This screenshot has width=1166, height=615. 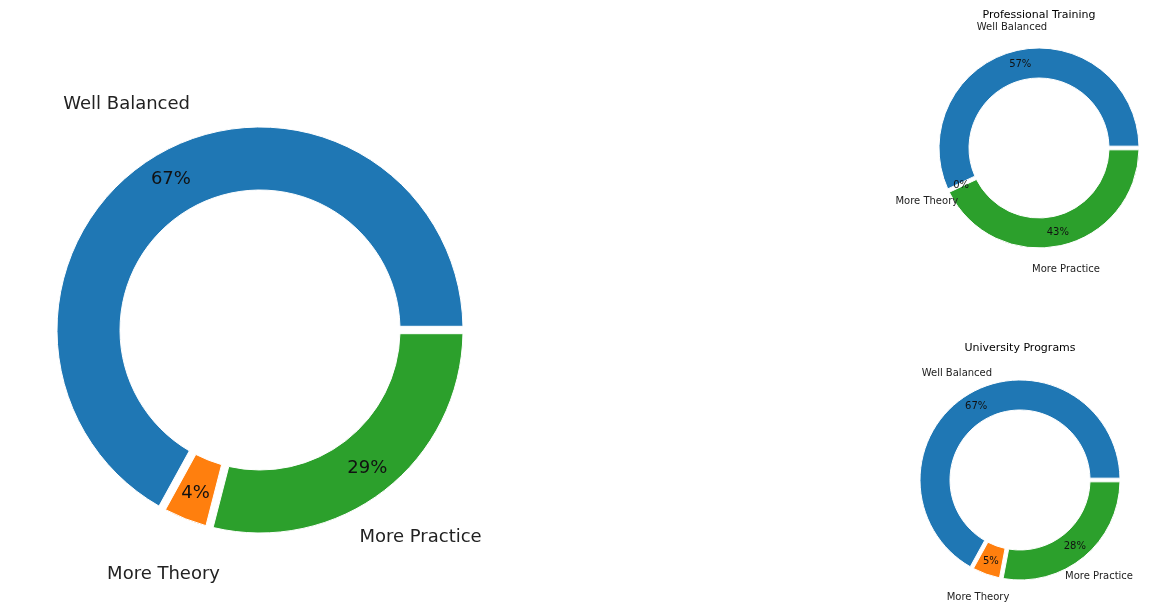 I want to click on chart-title: Professional Training, so click(x=1039, y=14).